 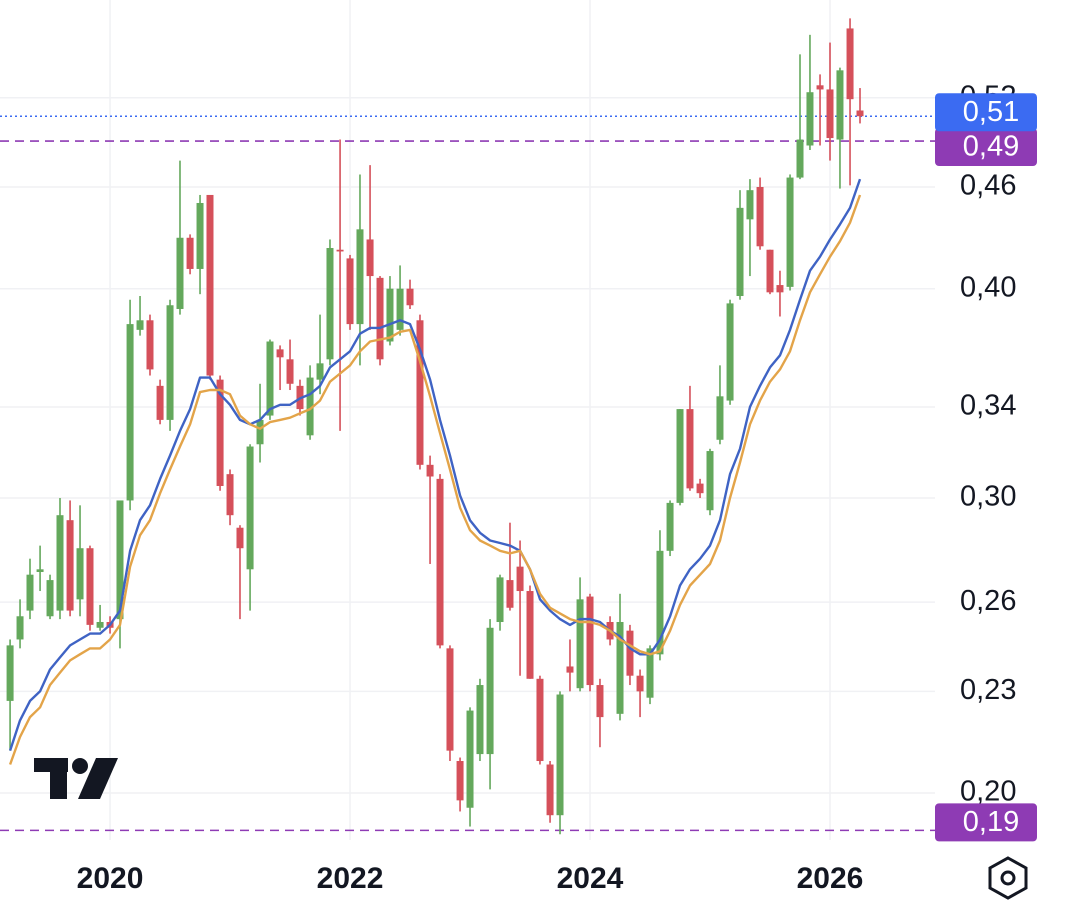 I want to click on y-tick-label: 0,40, so click(x=988, y=287).